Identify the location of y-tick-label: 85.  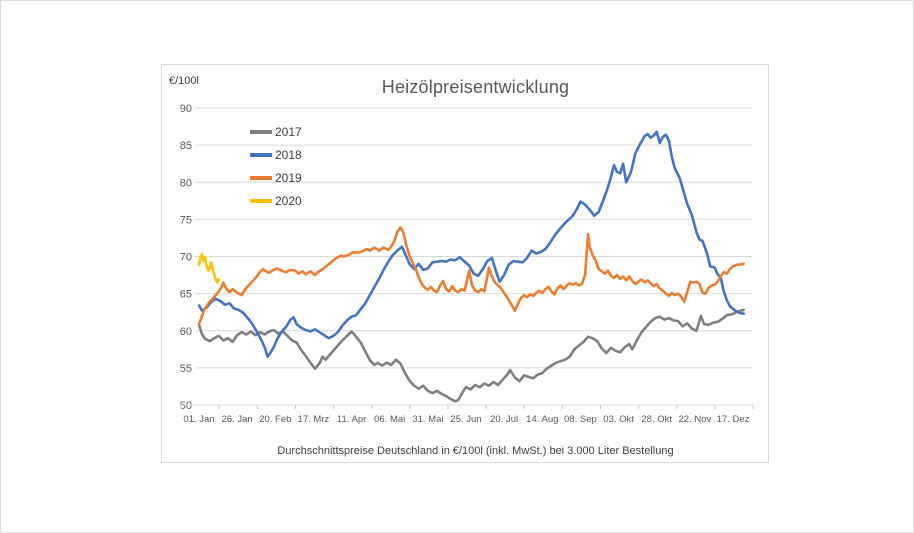
(186, 146).